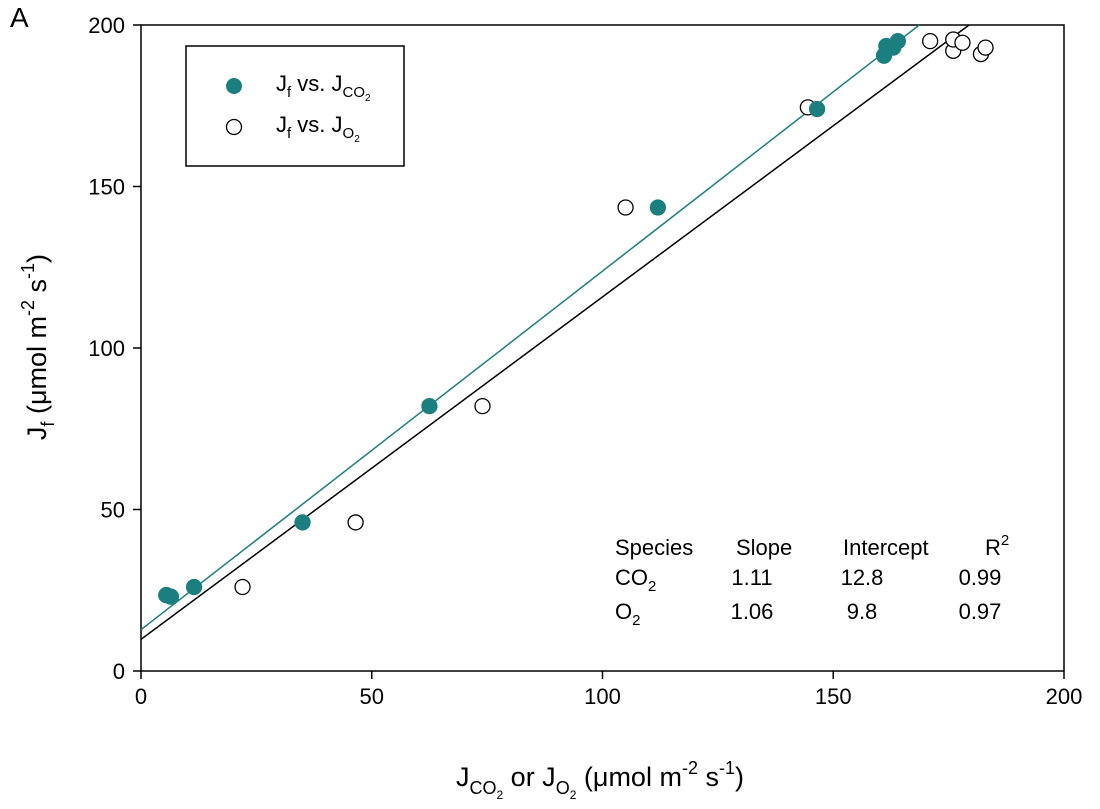  I want to click on y-tick-label: 50, so click(113, 510).